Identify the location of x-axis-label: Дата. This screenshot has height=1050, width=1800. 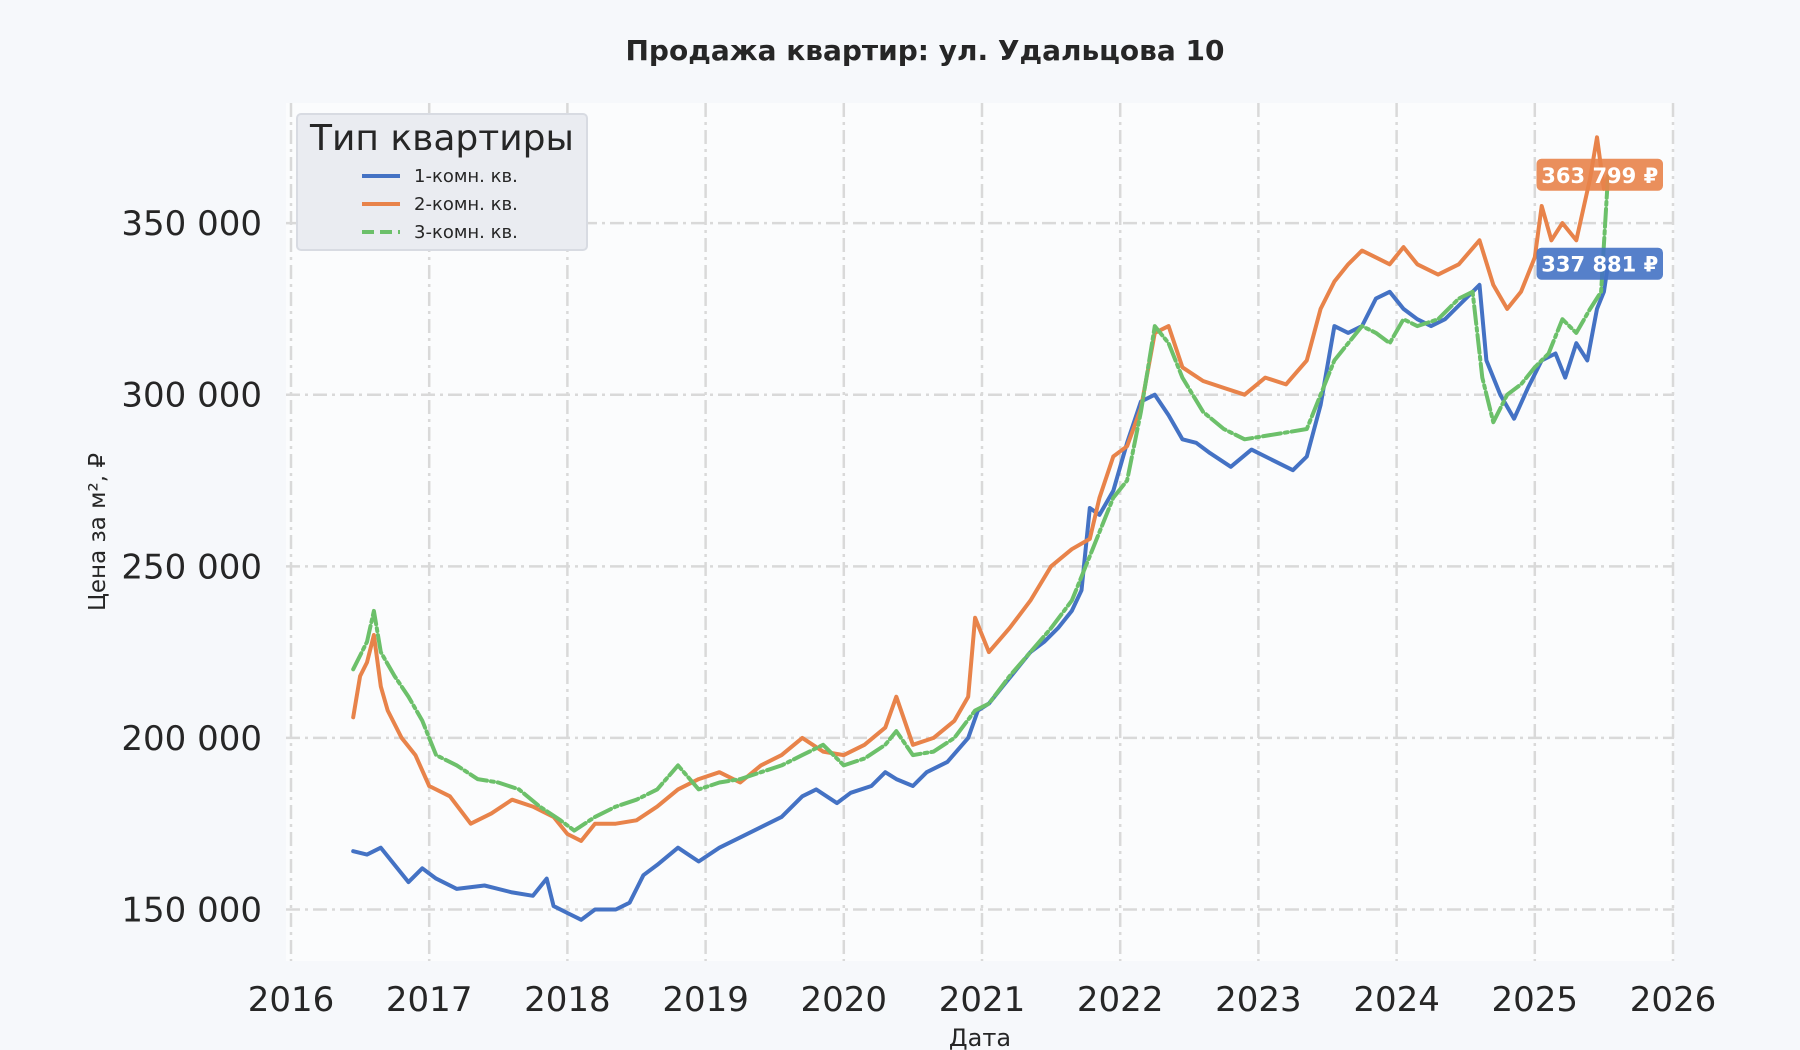
(980, 1037).